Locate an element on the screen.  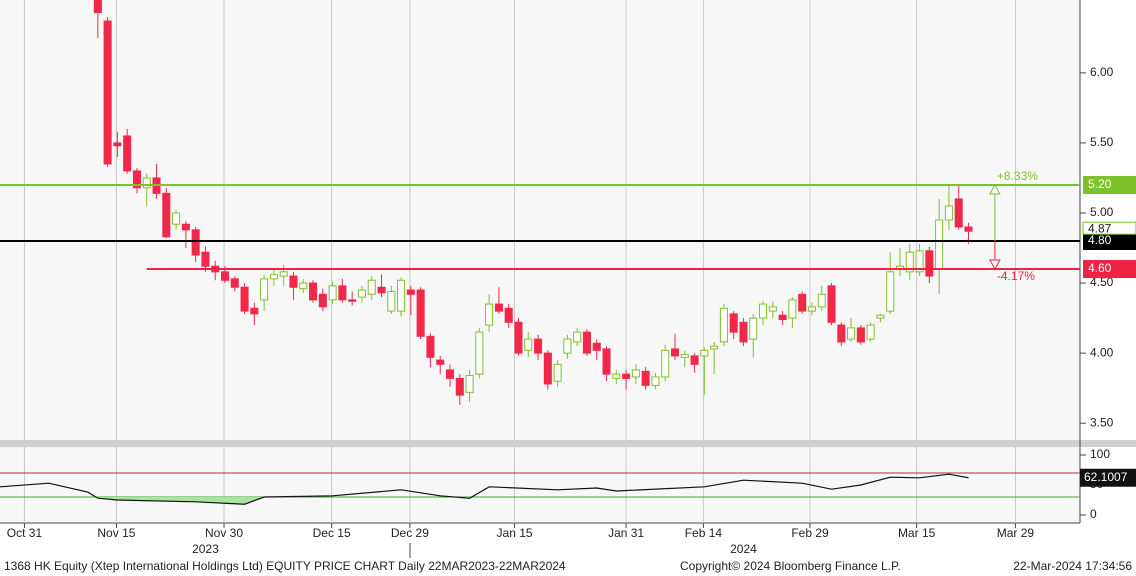
y-tick-label: 0 is located at coordinates (1093, 514).